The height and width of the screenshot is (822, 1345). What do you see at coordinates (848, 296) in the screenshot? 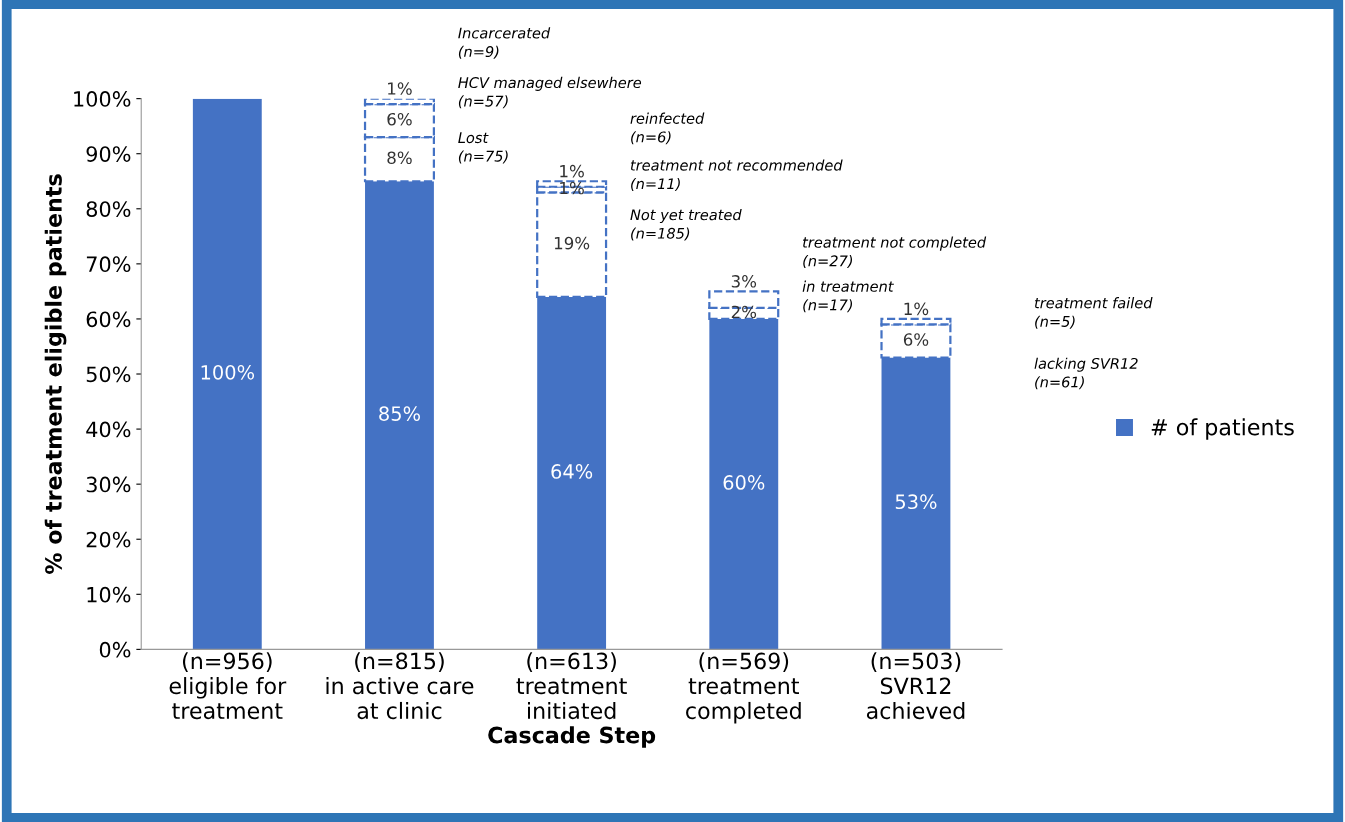
I see `annotation: in treatment (n=17)` at bounding box center [848, 296].